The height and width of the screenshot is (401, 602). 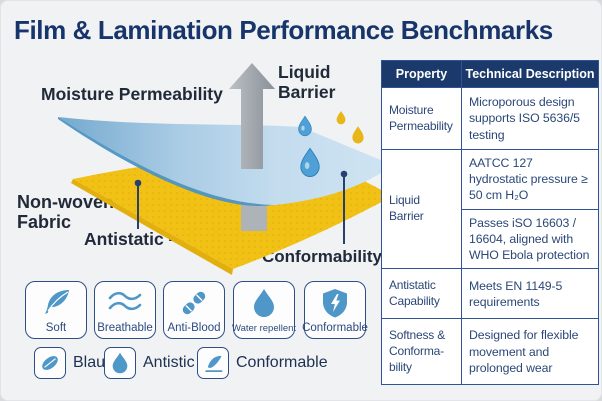 What do you see at coordinates (132, 94) in the screenshot?
I see `moisture-permeability-label: Moisture Permeability` at bounding box center [132, 94].